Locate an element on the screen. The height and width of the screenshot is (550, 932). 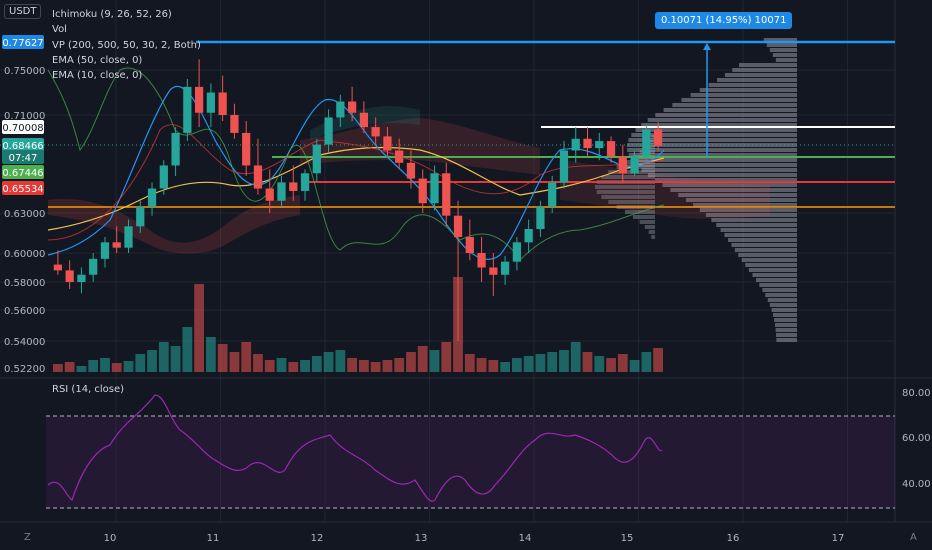
legend-vp: VP (200, 500, 50, 30, 2, Both) is located at coordinates (126, 45).